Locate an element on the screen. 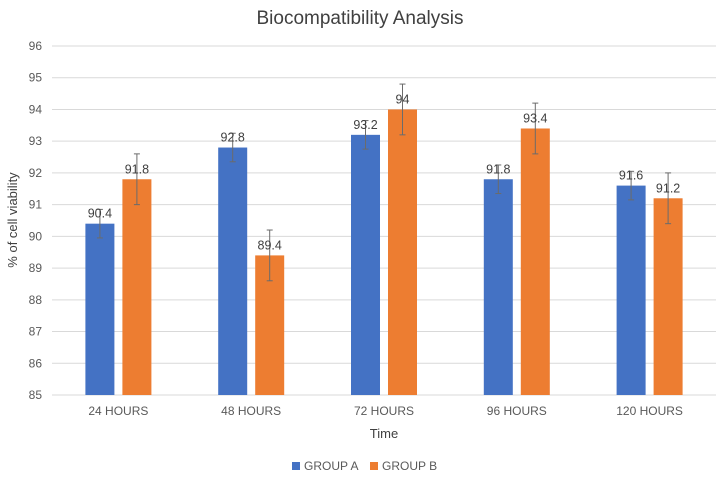 The image size is (720, 480). y-tick-label: 96 is located at coordinates (36, 46).